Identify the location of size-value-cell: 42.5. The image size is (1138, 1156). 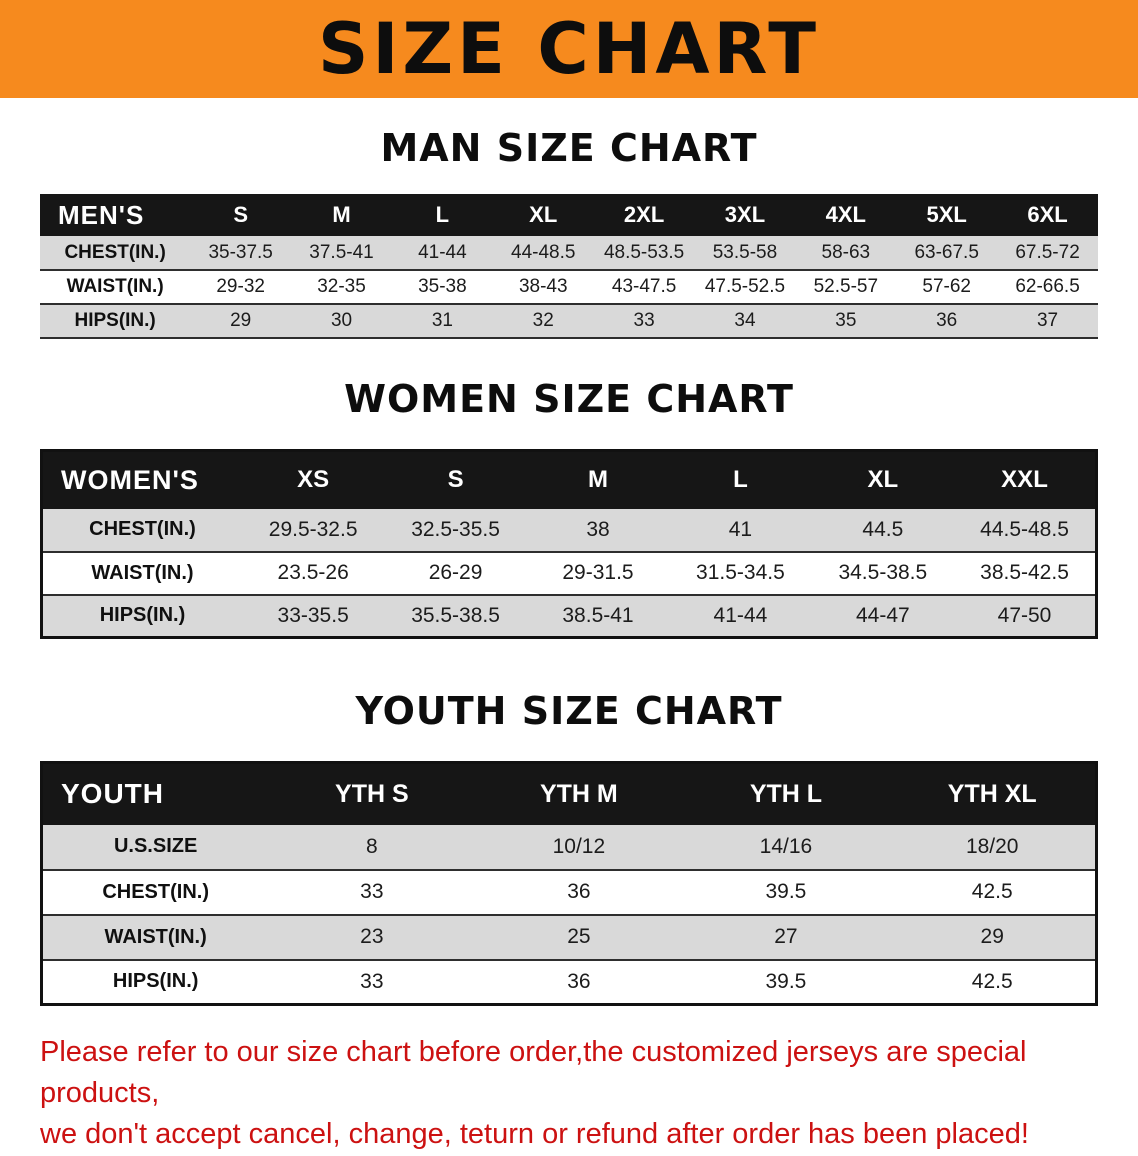
(992, 981).